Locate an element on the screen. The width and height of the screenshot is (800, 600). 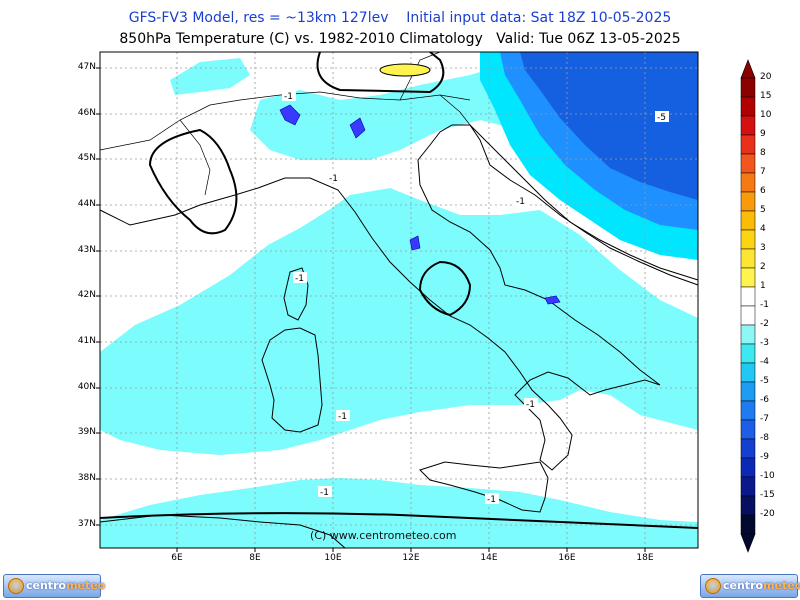
lon-label: 10E is located at coordinates (333, 558).